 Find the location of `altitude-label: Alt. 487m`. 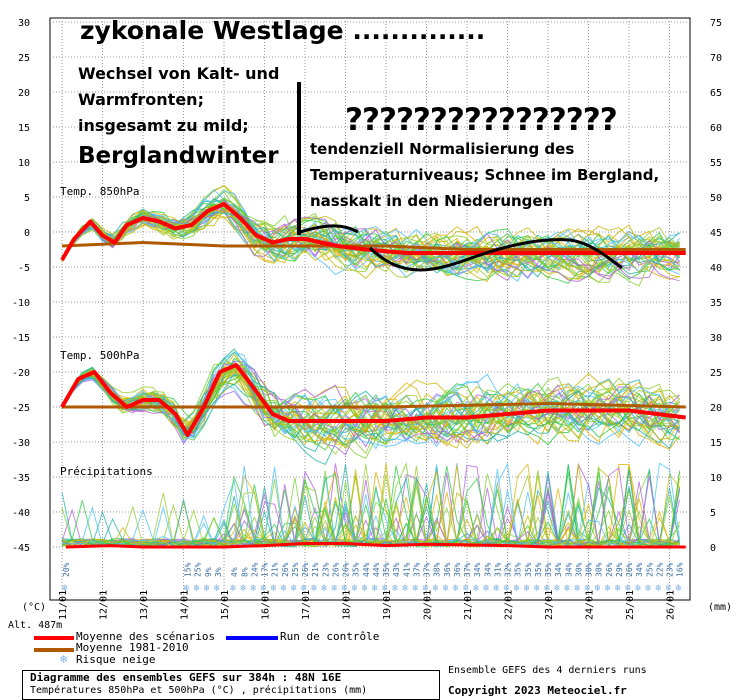

altitude-label: Alt. 487m is located at coordinates (35, 625).